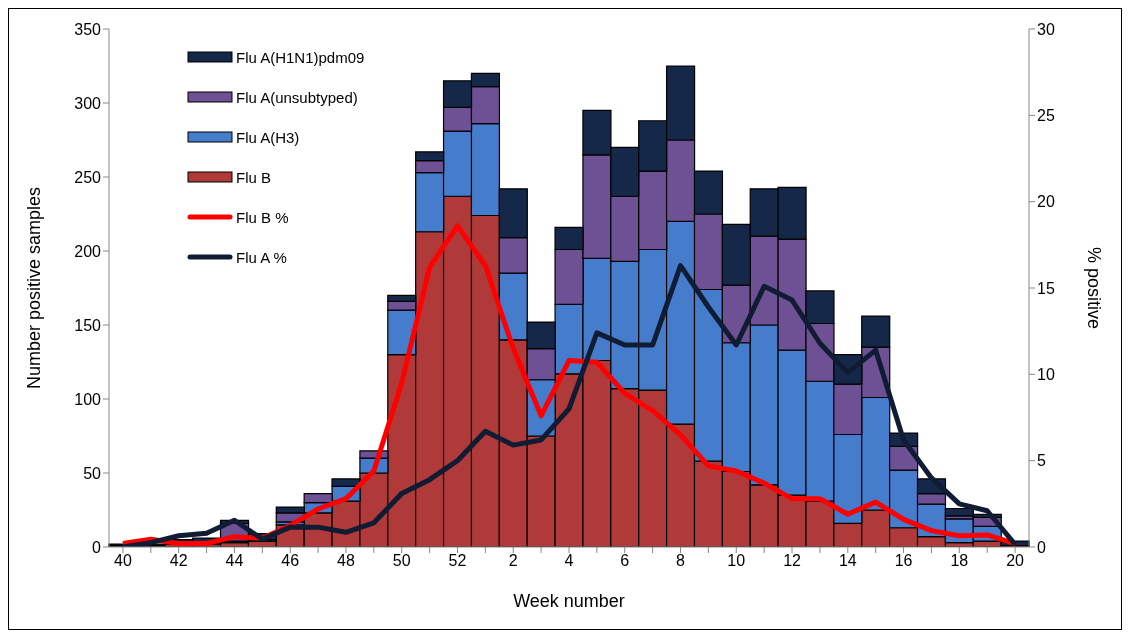 The height and width of the screenshot is (636, 1130). Describe the element at coordinates (262, 217) in the screenshot. I see `legend-label: Flu B %` at that location.